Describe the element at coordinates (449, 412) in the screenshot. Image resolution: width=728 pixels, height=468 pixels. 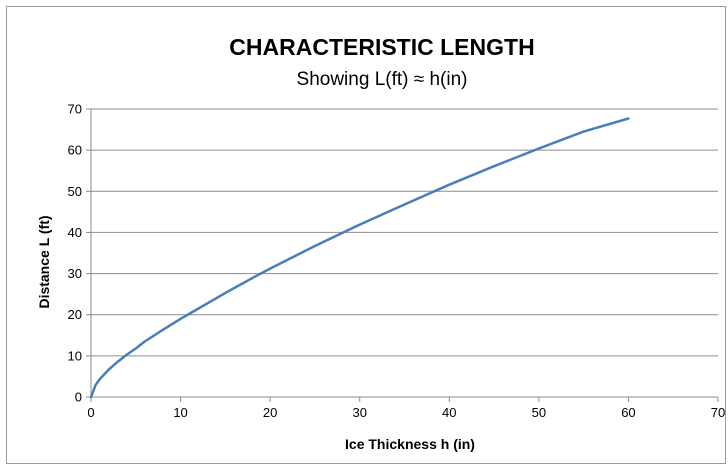
I see `x-tick-label: 40` at that location.